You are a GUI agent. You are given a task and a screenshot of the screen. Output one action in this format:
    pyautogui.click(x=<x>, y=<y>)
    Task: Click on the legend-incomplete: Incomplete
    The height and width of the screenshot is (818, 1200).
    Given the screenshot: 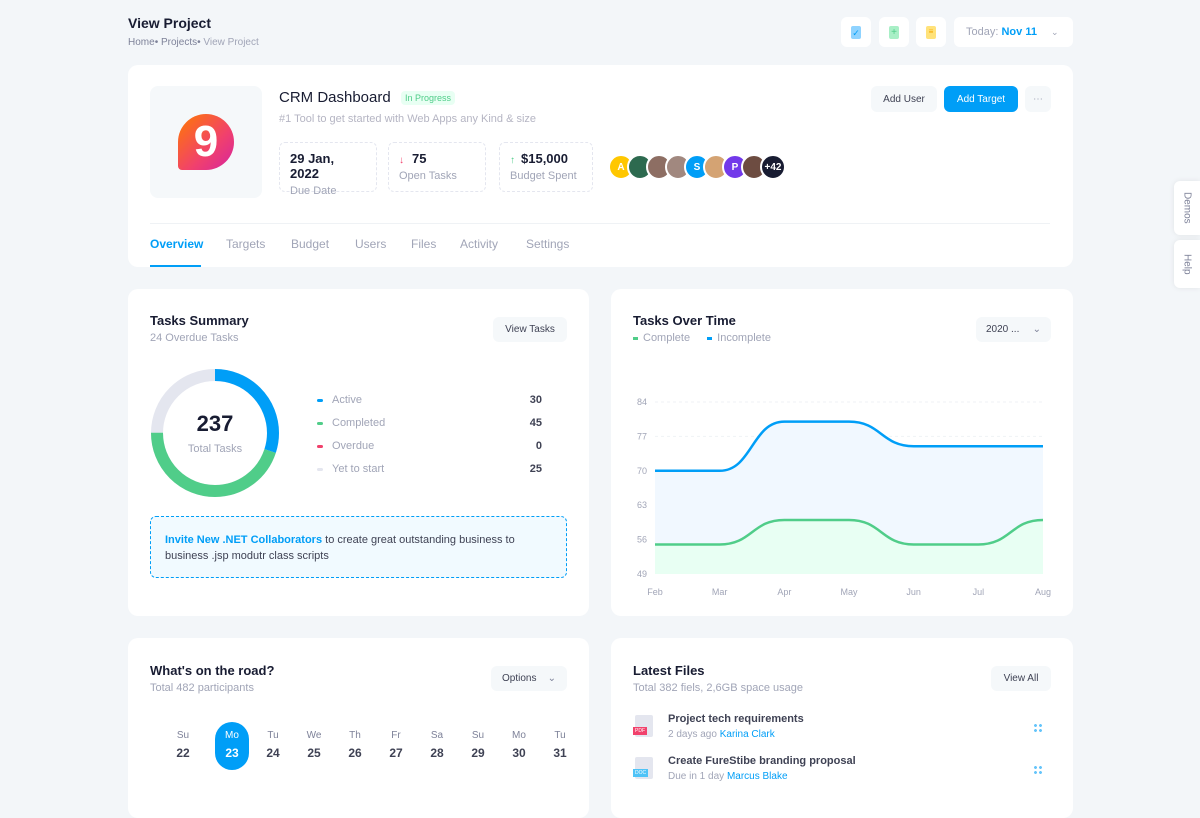 What is the action you would take?
    pyautogui.click(x=744, y=338)
    